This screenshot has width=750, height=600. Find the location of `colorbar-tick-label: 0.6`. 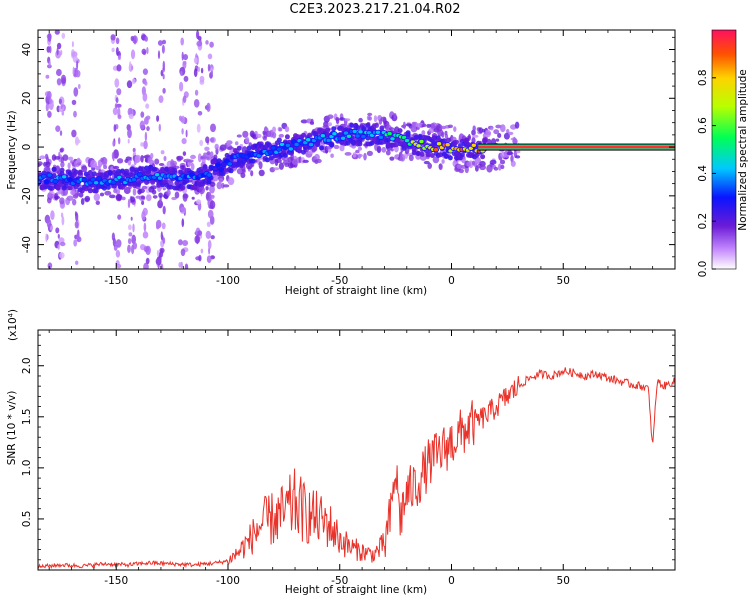

colorbar-tick-label: 0.6 is located at coordinates (703, 125).